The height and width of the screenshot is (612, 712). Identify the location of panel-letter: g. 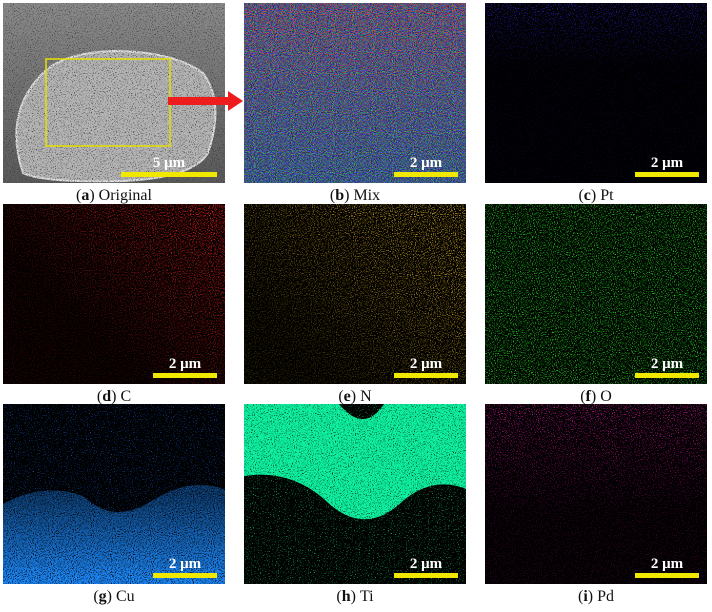
(103, 596).